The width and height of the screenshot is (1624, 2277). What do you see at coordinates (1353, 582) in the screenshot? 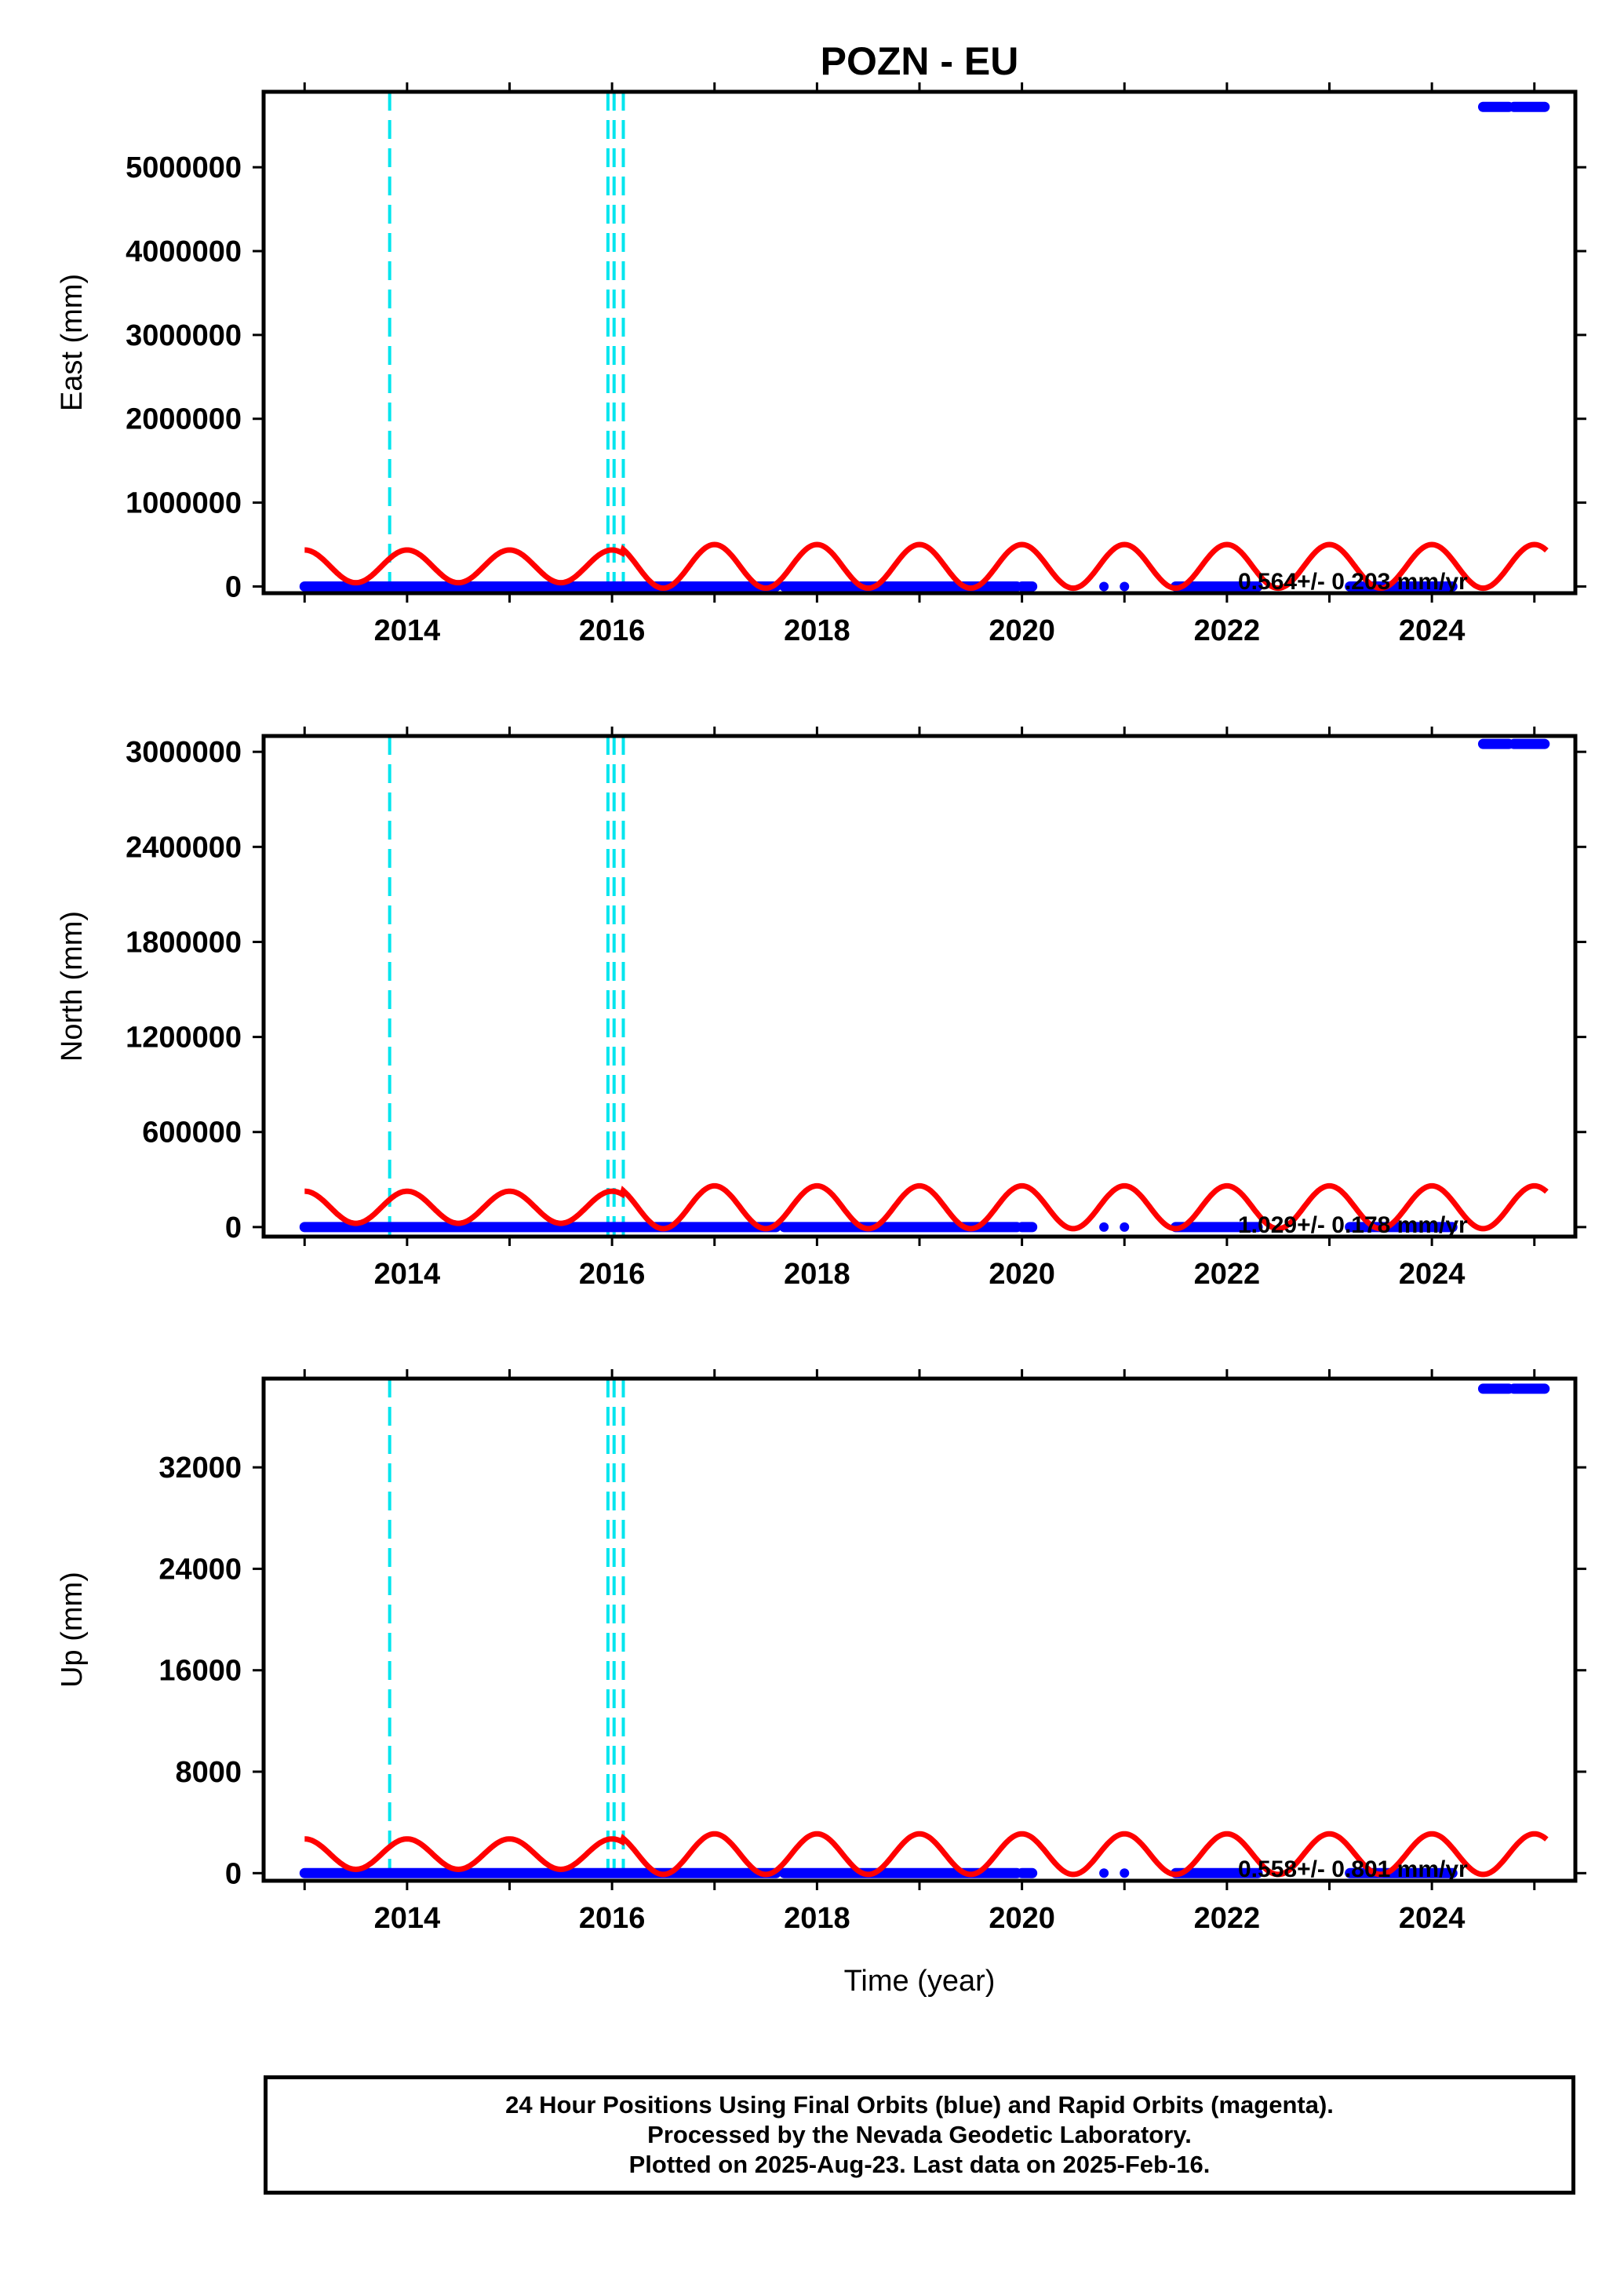
I see `velocity-label: 0.564+/- 0.203 mm/yr` at bounding box center [1353, 582].